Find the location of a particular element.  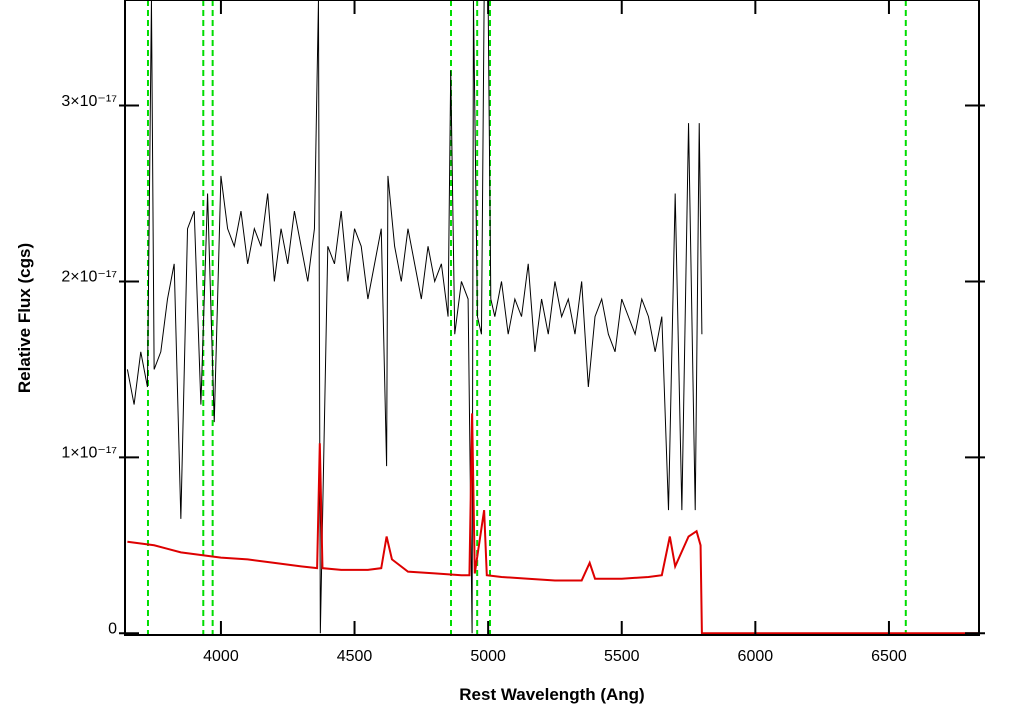

x-tick-label: 6500 is located at coordinates (889, 656).